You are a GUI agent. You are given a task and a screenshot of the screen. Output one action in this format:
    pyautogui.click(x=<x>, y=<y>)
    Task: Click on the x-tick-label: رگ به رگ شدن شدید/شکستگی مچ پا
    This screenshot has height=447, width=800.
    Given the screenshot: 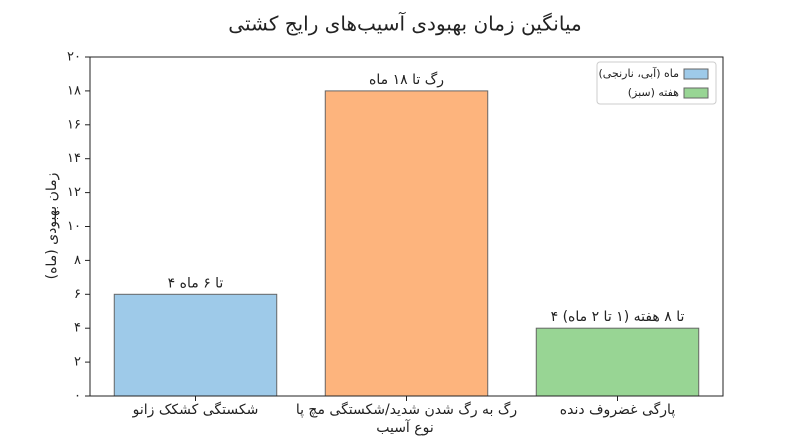 What is the action you would take?
    pyautogui.click(x=406, y=409)
    